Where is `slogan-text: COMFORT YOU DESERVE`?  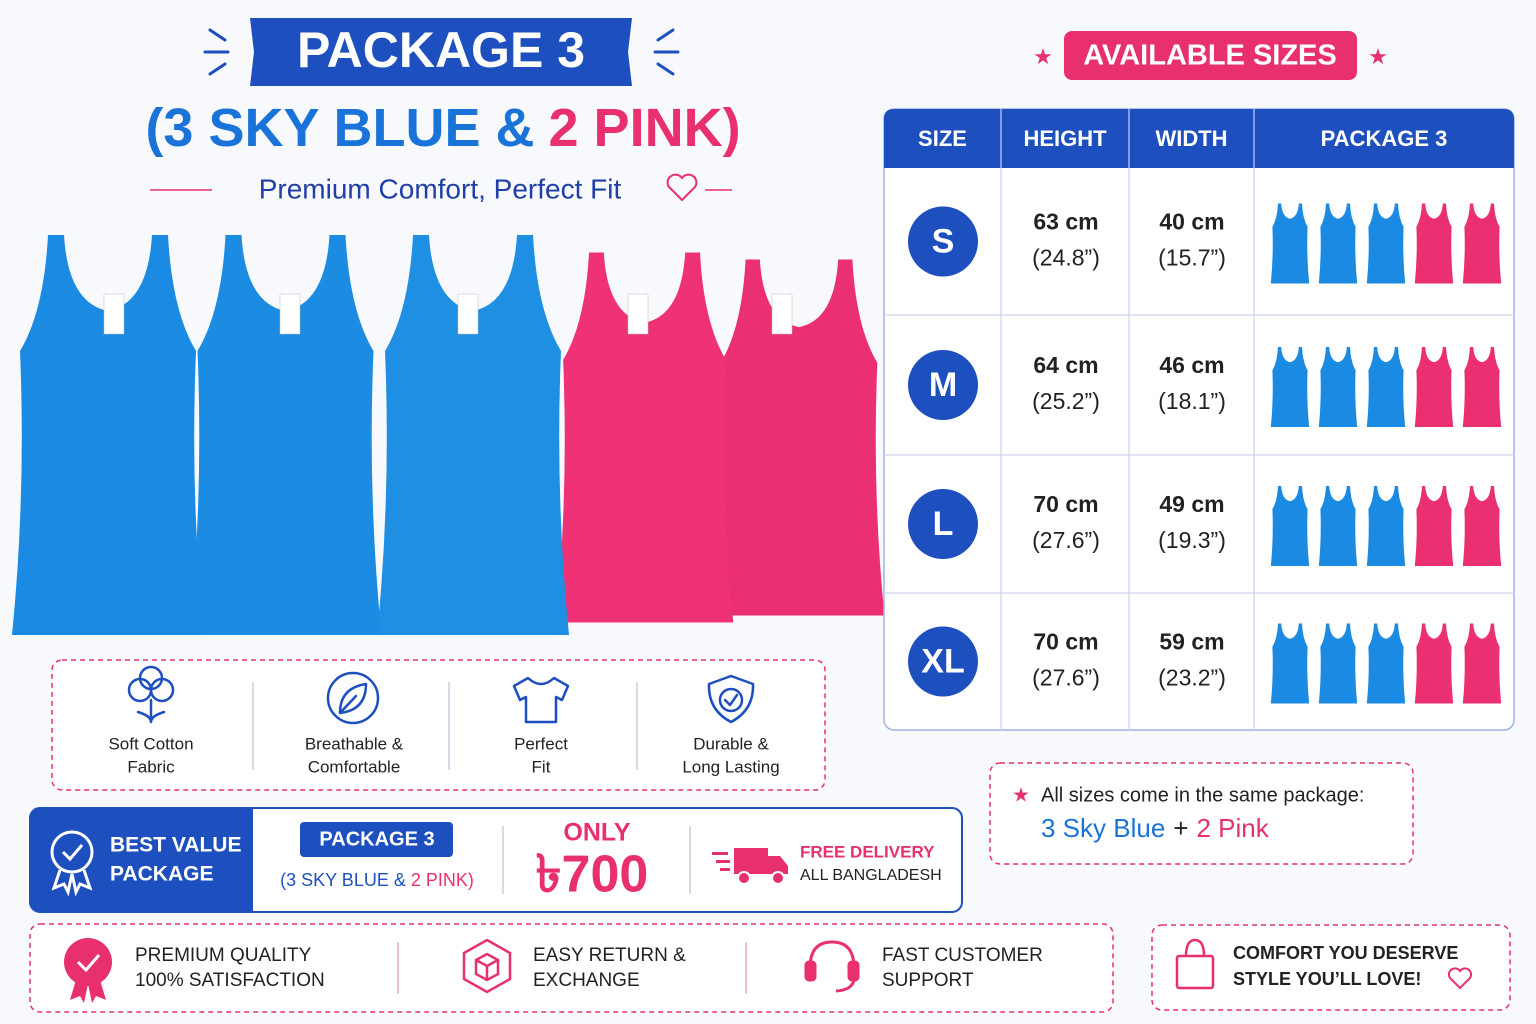 slogan-text: COMFORT YOU DESERVE is located at coordinates (1345, 953).